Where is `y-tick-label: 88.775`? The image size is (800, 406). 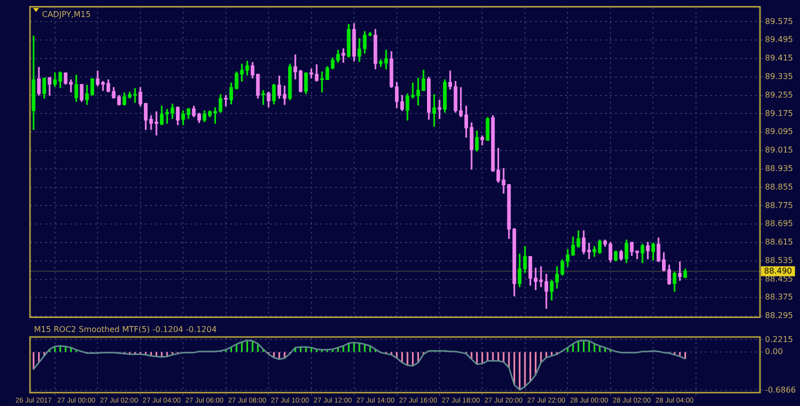
y-tick-label: 88.775 is located at coordinates (779, 205).